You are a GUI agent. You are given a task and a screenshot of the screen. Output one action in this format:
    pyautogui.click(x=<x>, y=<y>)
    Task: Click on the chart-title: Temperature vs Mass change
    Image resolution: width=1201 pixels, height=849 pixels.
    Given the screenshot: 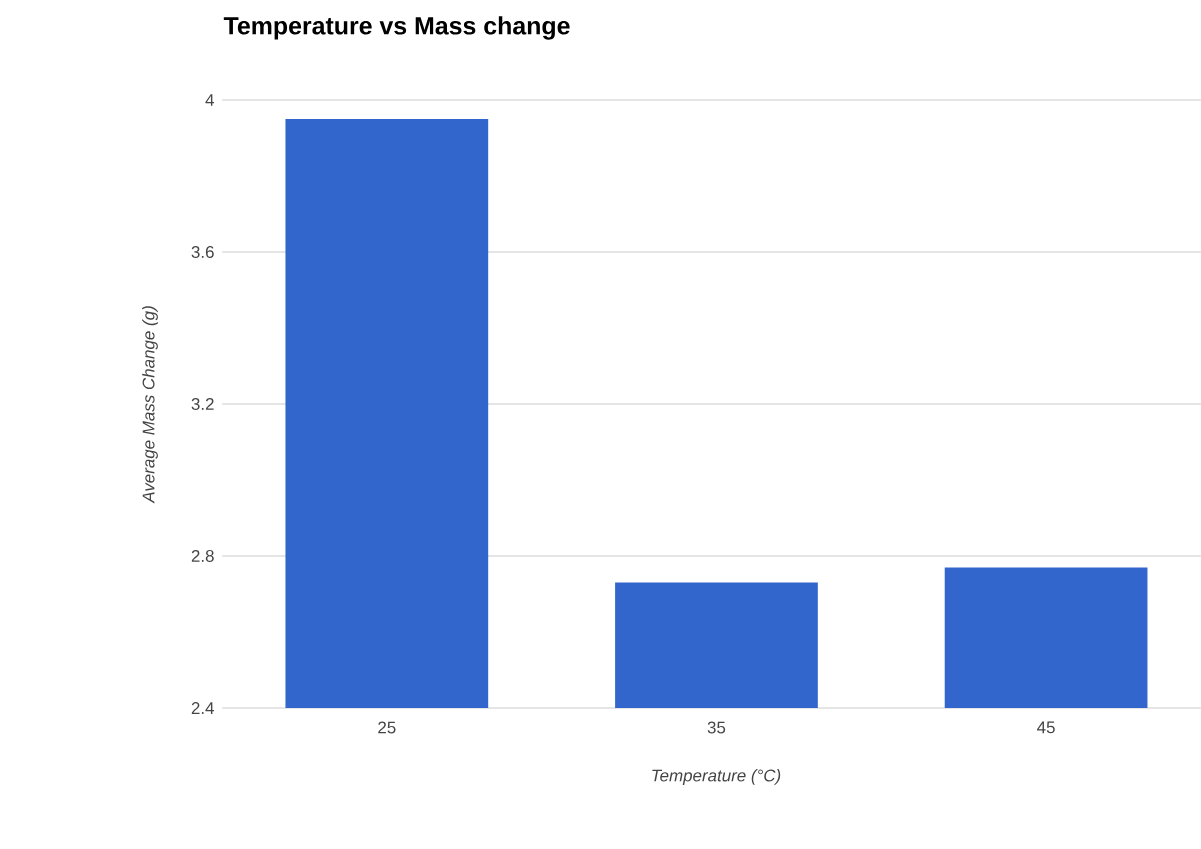 What is the action you would take?
    pyautogui.click(x=396, y=28)
    